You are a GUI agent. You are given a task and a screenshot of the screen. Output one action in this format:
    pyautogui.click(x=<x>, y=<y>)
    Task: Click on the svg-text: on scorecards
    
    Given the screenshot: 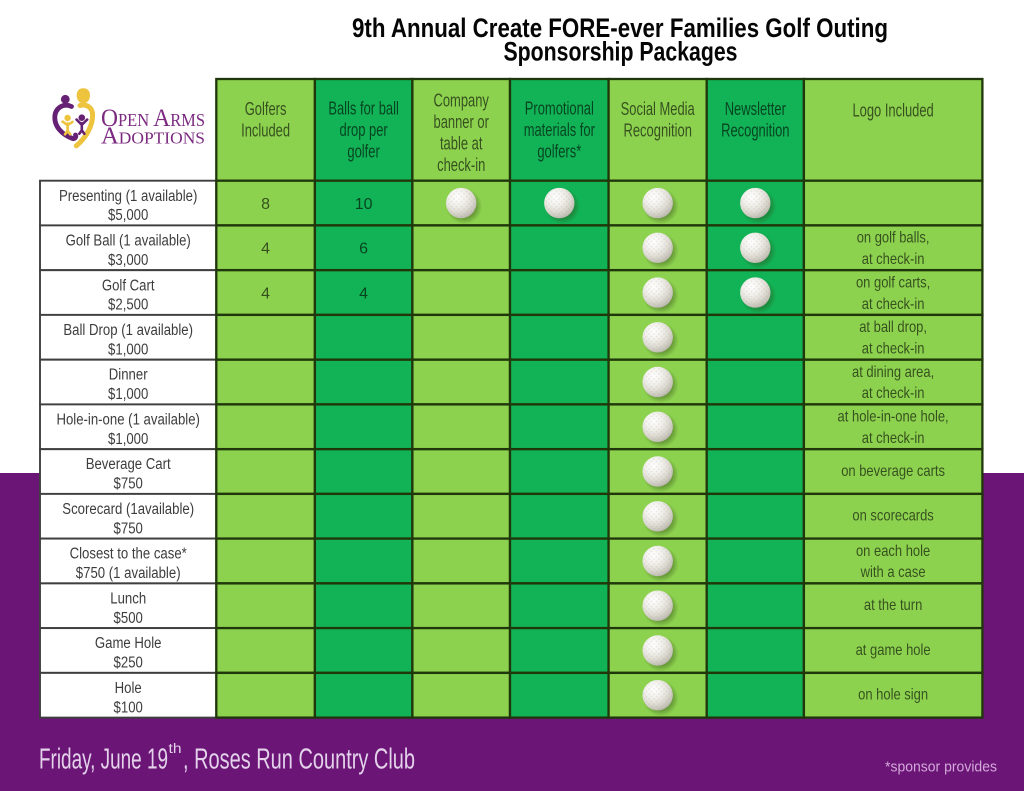 What is the action you would take?
    pyautogui.click(x=892, y=516)
    